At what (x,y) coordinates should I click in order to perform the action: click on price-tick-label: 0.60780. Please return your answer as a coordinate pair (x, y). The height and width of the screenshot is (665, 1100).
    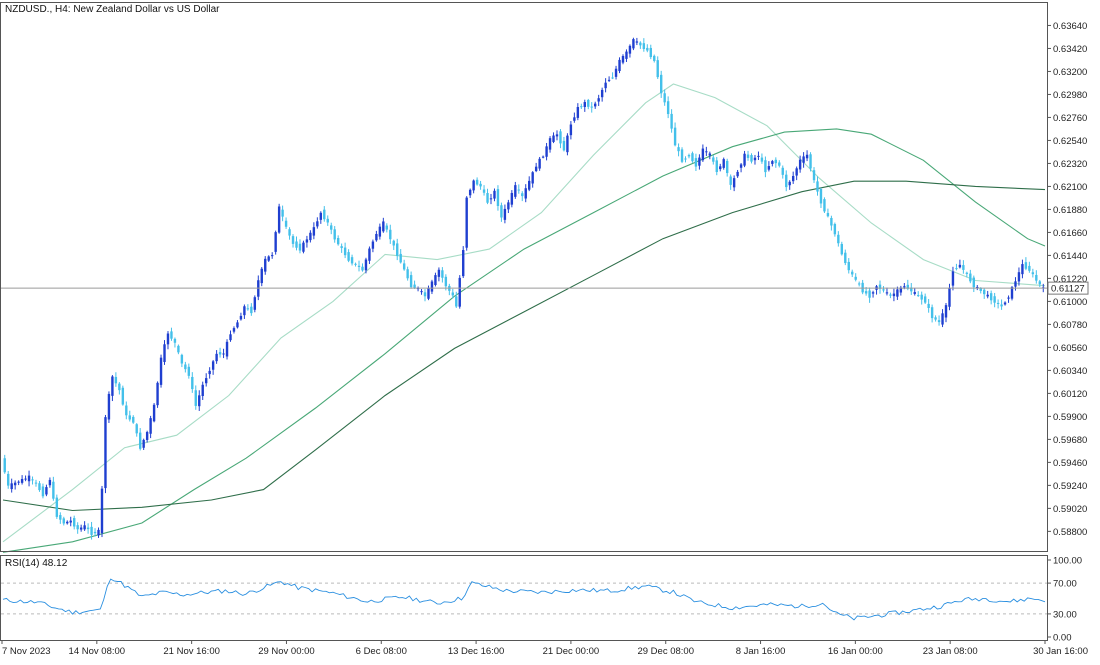
    Looking at the image, I should click on (1070, 325).